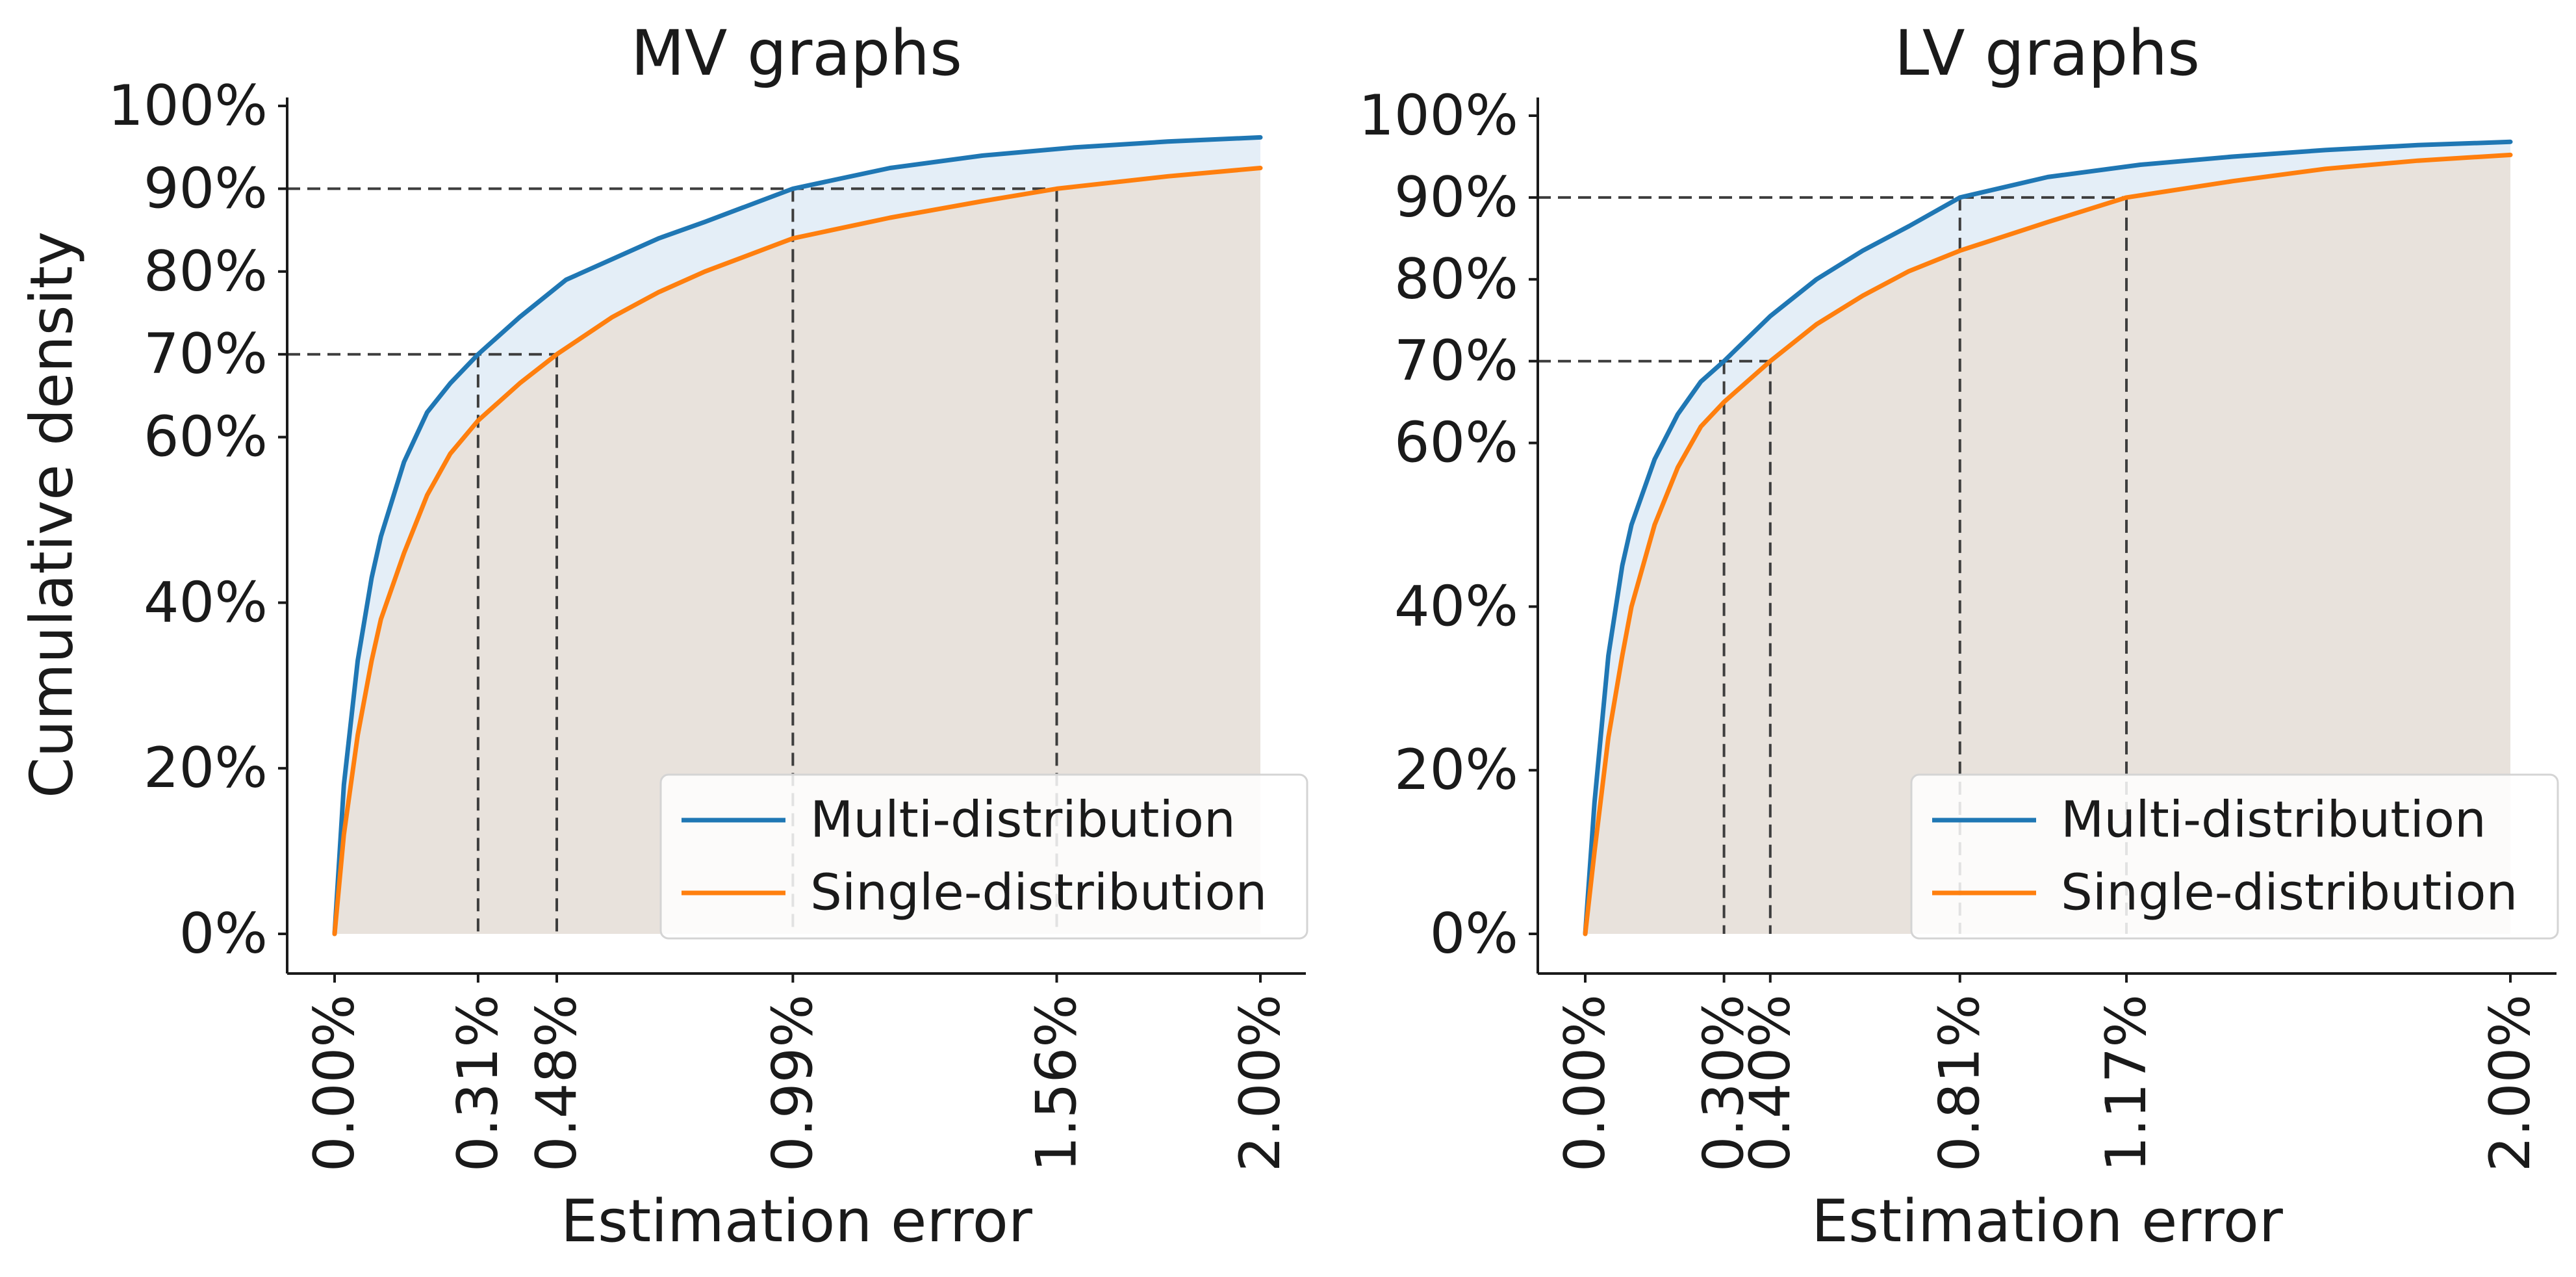 The height and width of the screenshot is (1277, 2576). What do you see at coordinates (2126, 1083) in the screenshot?
I see `x-tick-label: 1.17%` at bounding box center [2126, 1083].